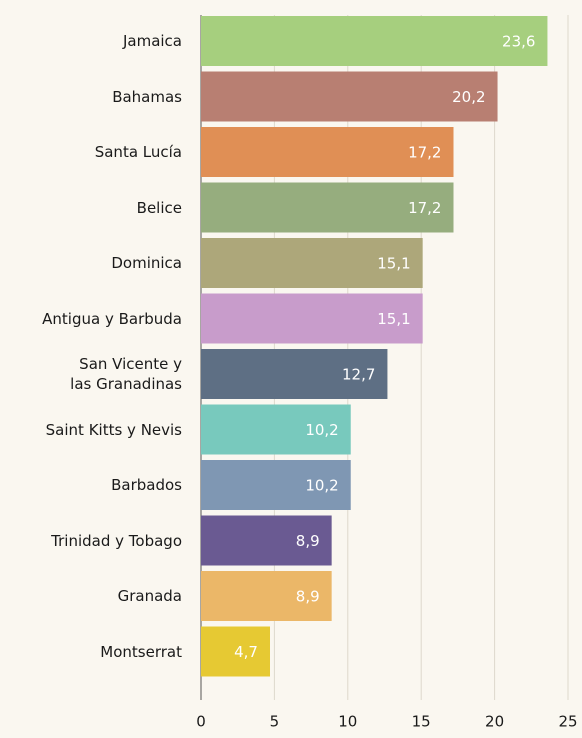 The image size is (582, 738). I want to click on category-label: Barbados, so click(146, 485).